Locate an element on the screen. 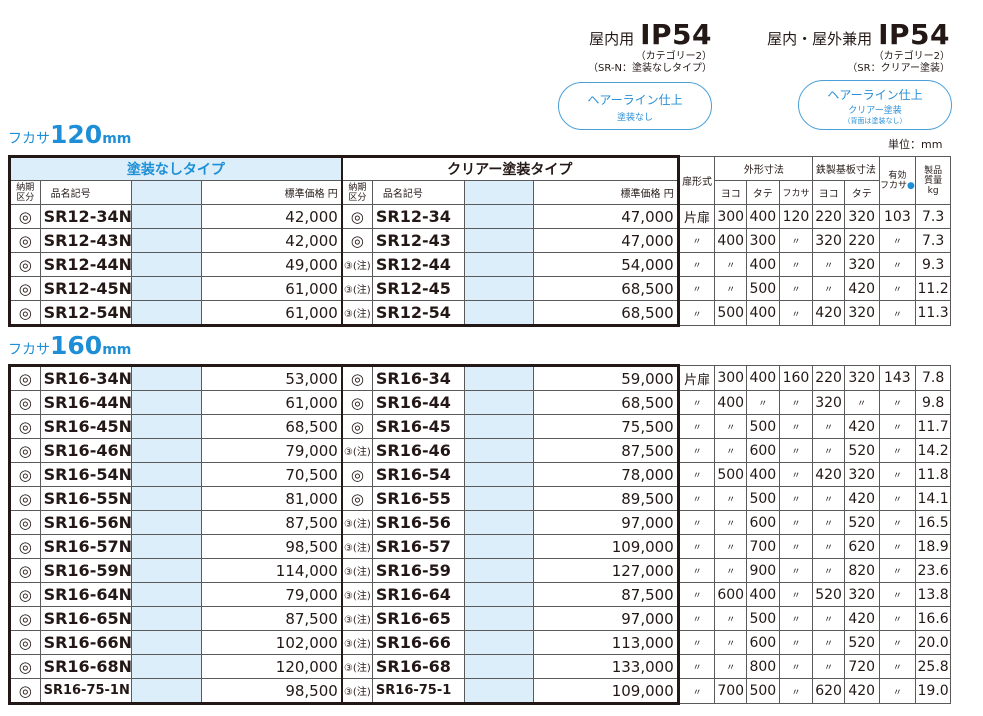  weight-cell: 7.3 is located at coordinates (933, 240).